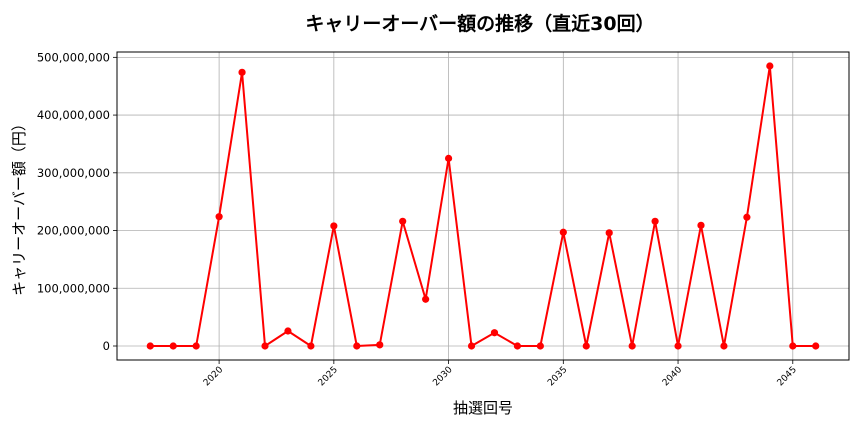  Describe the element at coordinates (106, 346) in the screenshot. I see `y-tick-label: 0` at that location.